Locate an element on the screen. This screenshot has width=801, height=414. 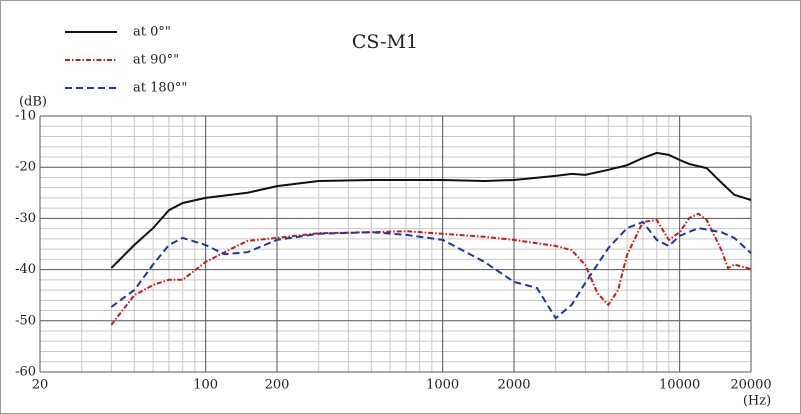
x-tick-label: 20000 is located at coordinates (750, 385).